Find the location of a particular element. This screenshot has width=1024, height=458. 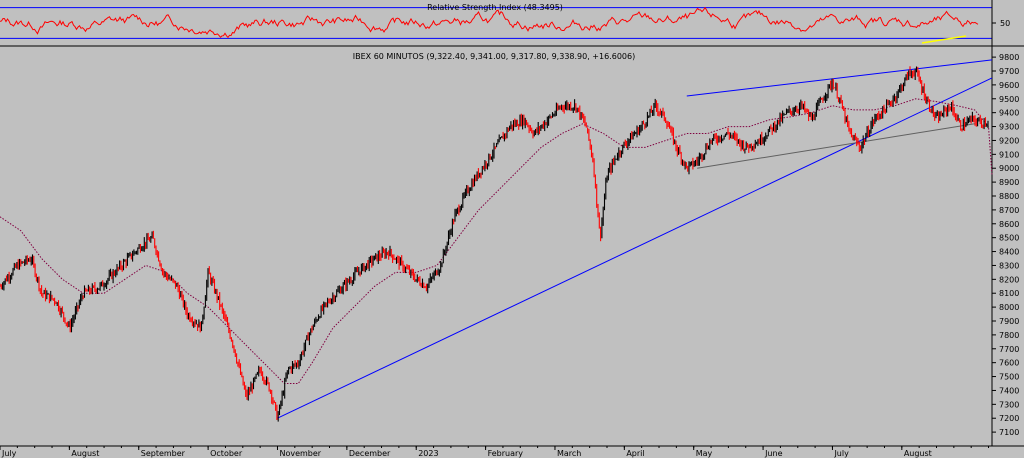

price-tick-label: 9600 is located at coordinates (1009, 85).